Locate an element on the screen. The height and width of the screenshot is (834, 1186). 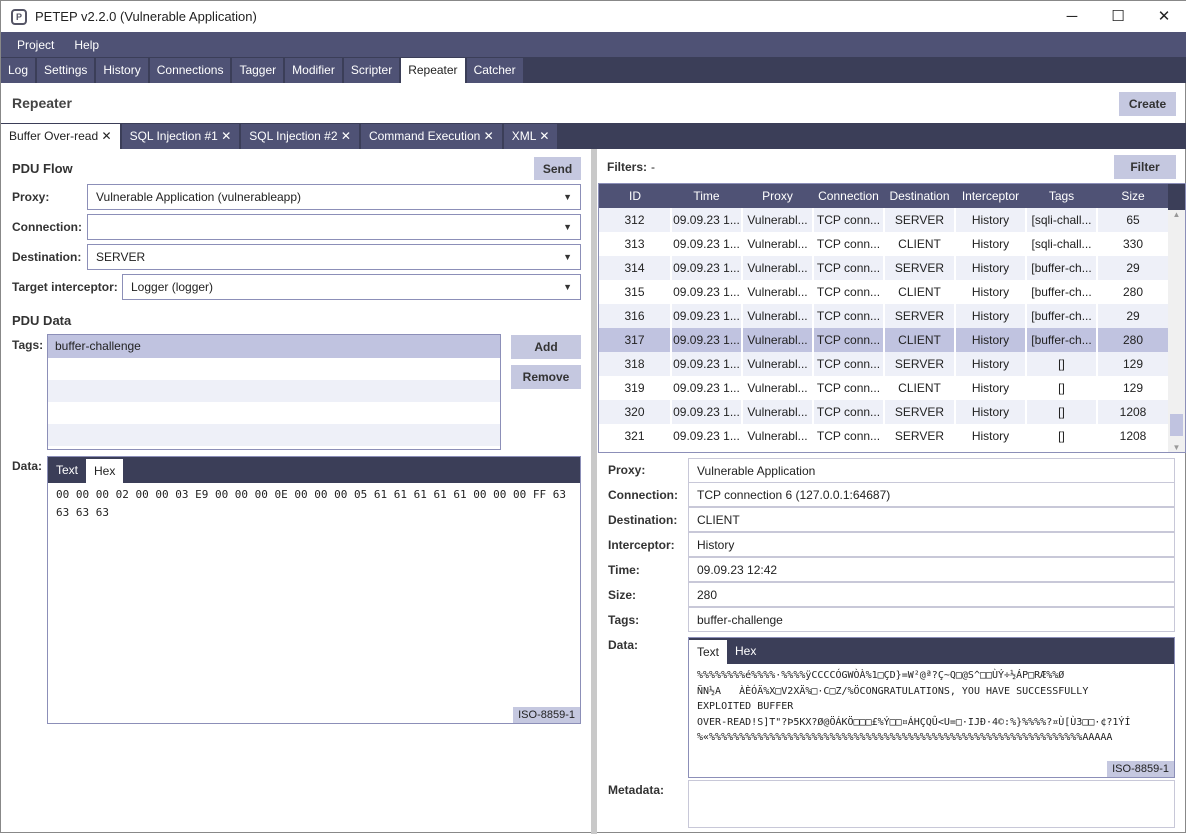
menu-help: Help is located at coordinates (87, 44).